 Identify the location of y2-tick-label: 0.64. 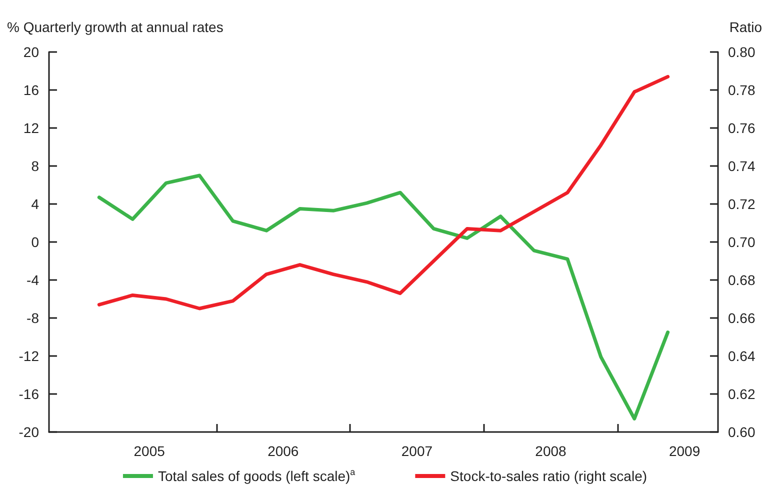
(742, 356).